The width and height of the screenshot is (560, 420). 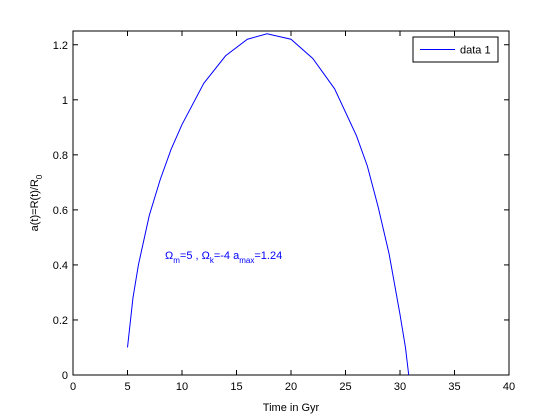 What do you see at coordinates (65, 376) in the screenshot?
I see `y-tick-label: 0` at bounding box center [65, 376].